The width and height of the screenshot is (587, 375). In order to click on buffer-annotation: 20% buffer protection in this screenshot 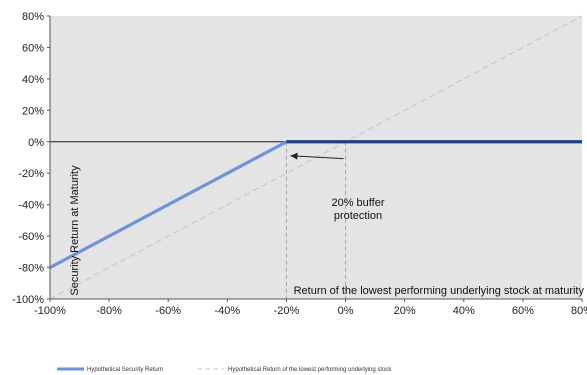, I will do `click(337, 187)`.